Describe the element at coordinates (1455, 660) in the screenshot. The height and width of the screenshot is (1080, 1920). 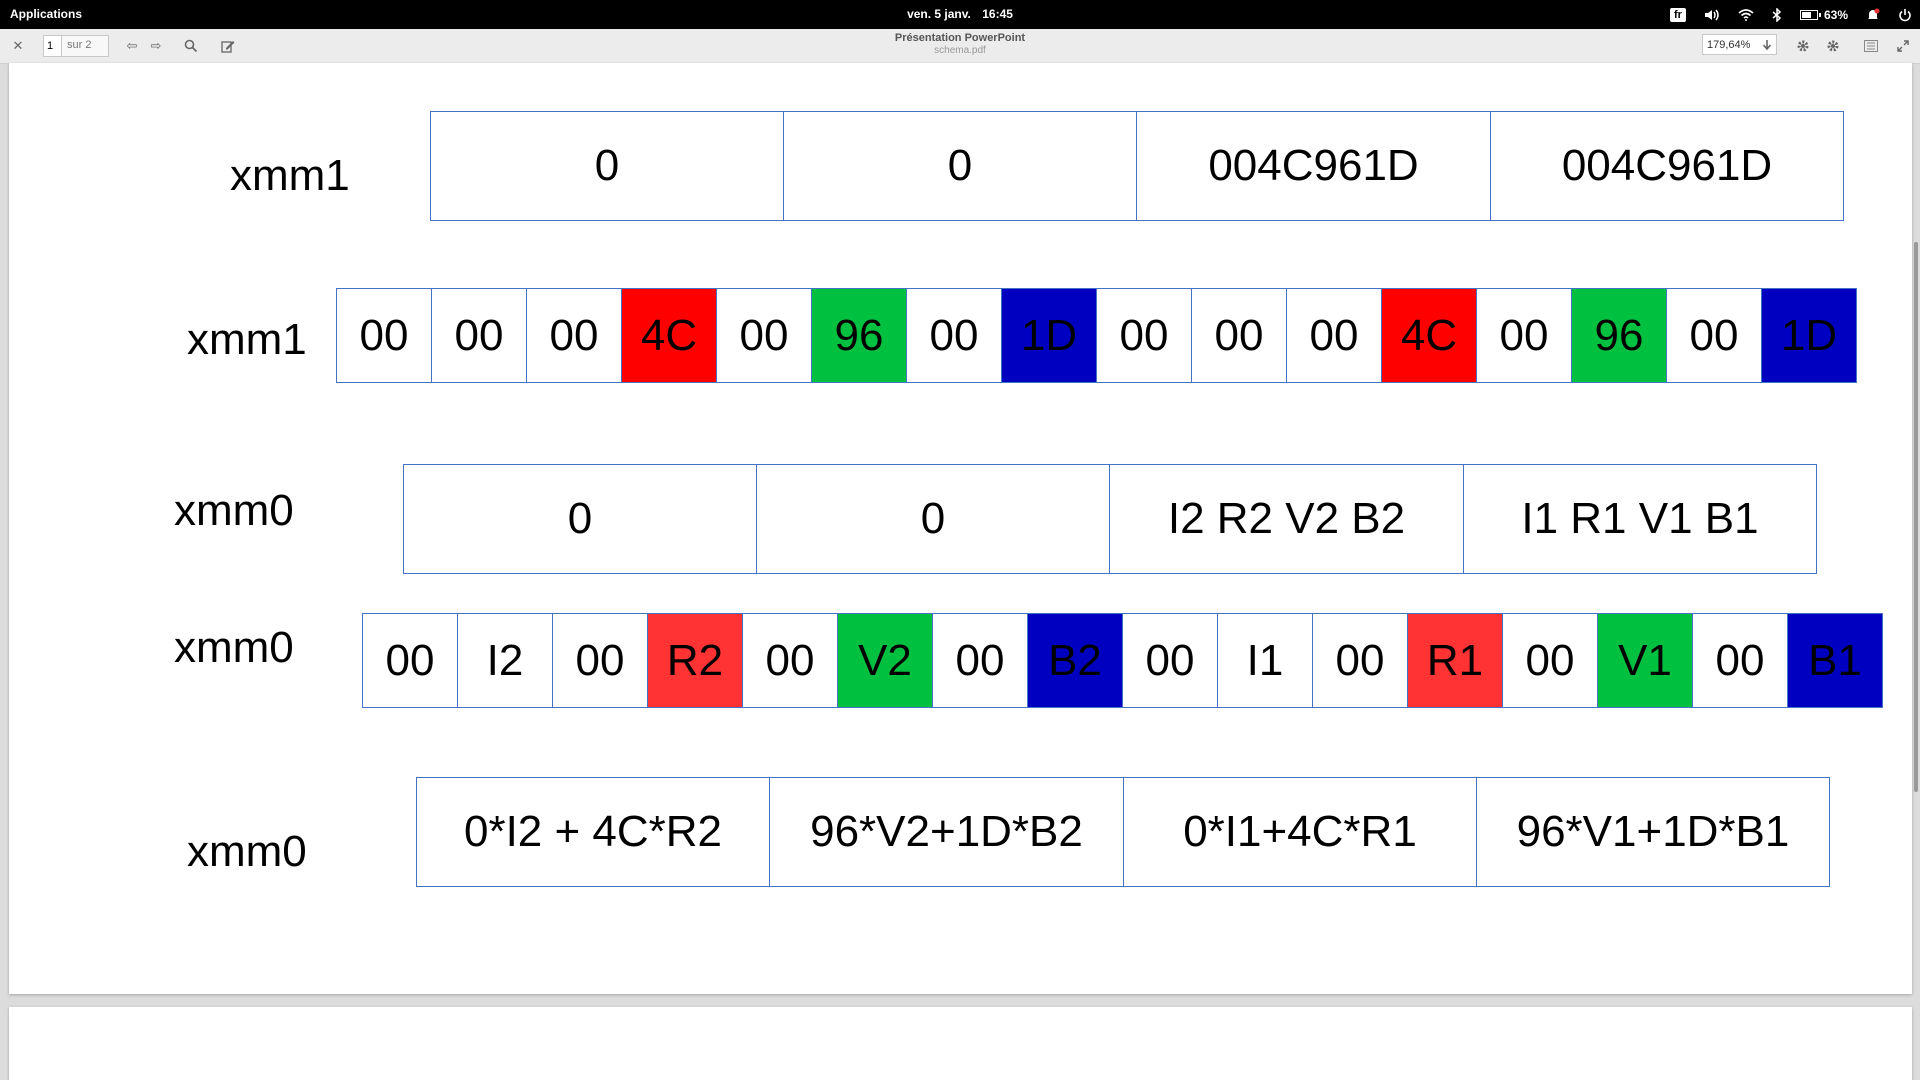
I see `byte-cell-red: R1` at that location.